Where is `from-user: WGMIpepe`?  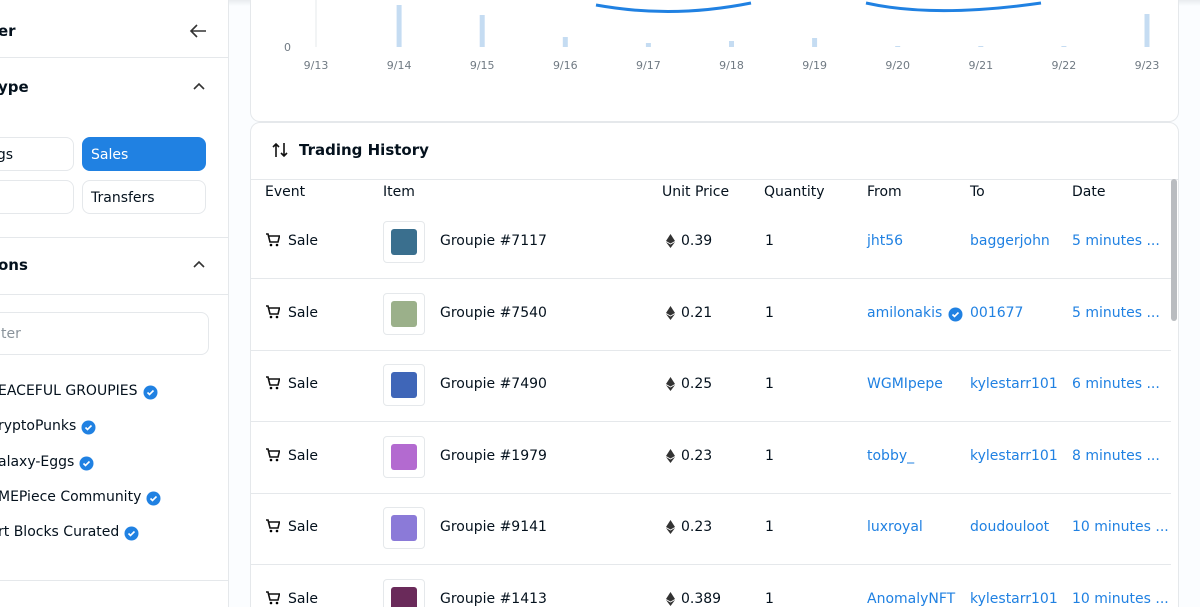
from-user: WGMIpepe is located at coordinates (905, 384).